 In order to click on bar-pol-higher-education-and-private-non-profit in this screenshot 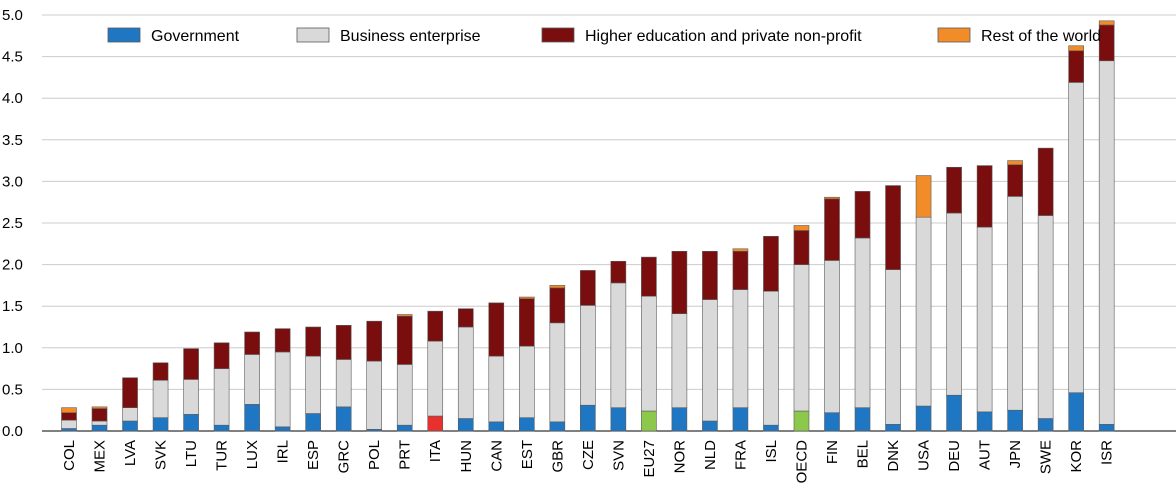, I will do `click(374, 341)`.